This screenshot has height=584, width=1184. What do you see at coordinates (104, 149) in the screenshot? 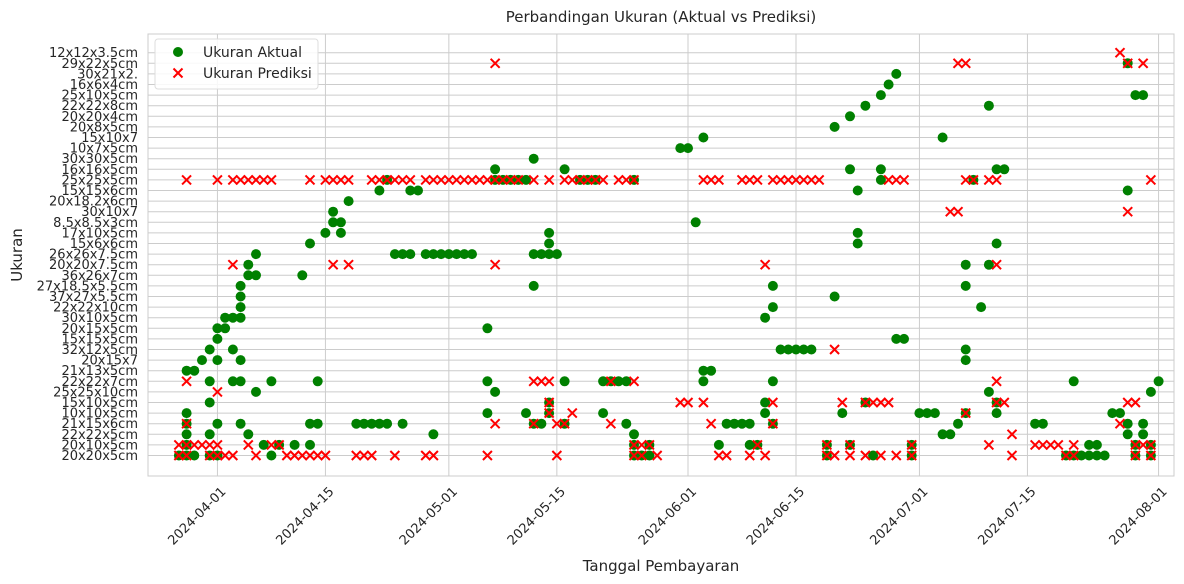
I see `y-tick-label: 10x7x5cm` at bounding box center [104, 149].